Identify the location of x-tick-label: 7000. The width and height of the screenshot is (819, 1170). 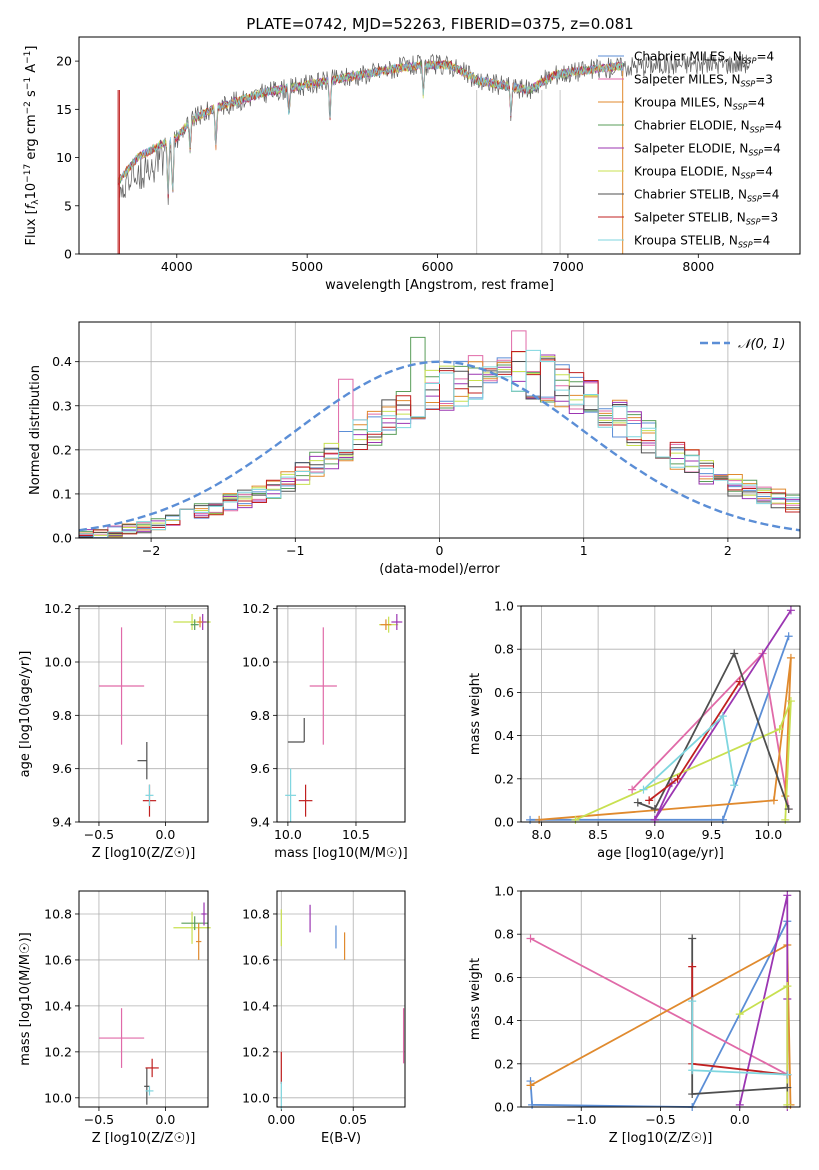
(568, 266).